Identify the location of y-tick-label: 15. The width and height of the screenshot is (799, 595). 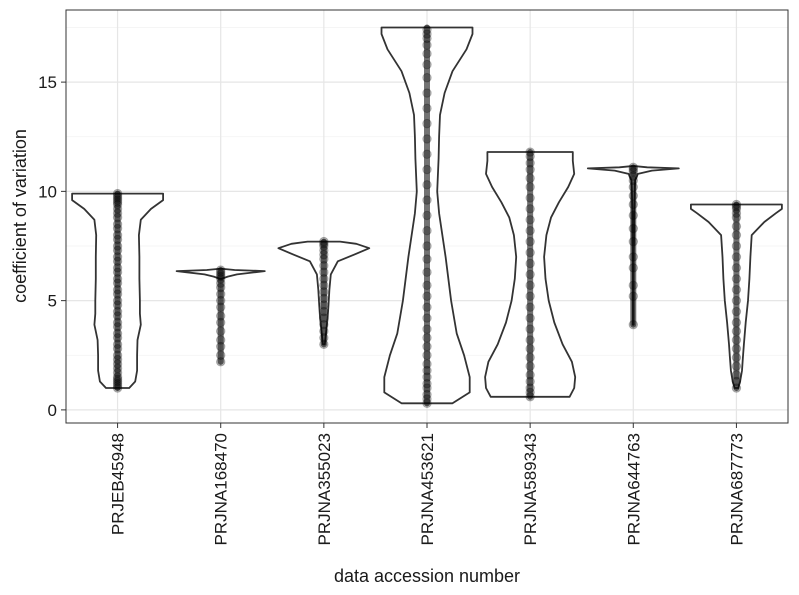
(47, 82).